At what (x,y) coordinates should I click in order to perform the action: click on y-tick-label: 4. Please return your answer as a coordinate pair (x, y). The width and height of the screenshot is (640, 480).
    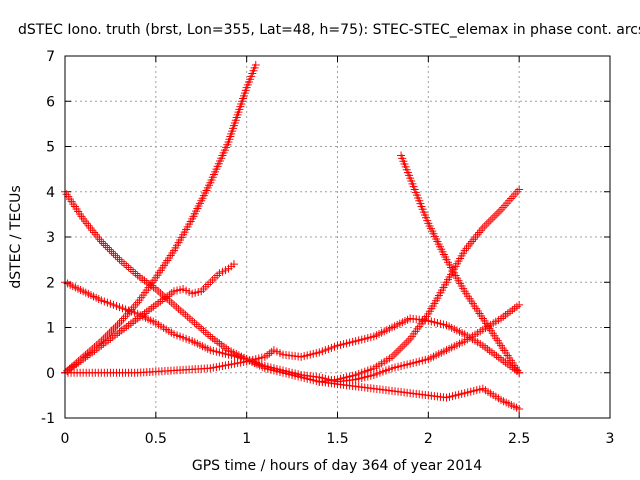
    Looking at the image, I should click on (50, 193).